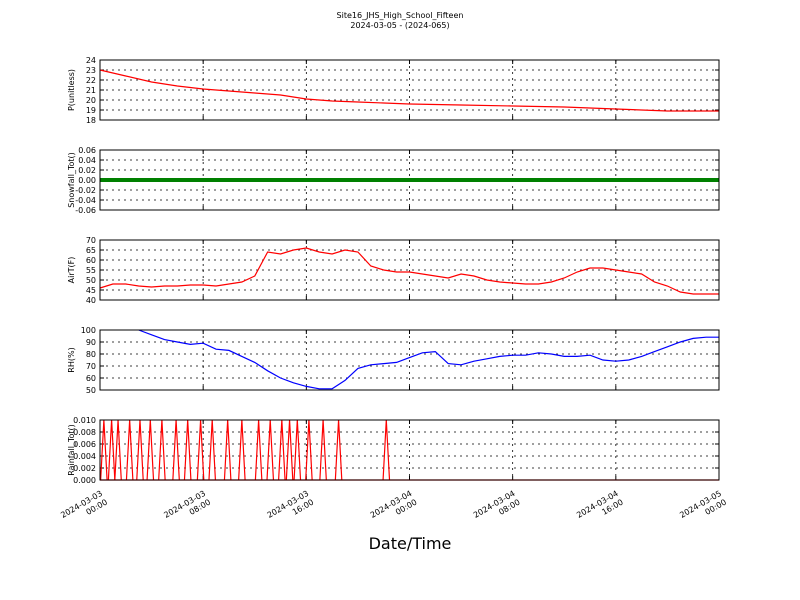 The width and height of the screenshot is (800, 600). Describe the element at coordinates (400, 25) in the screenshot. I see `chart-subtitle: 2024-03-05 - (2024-065)` at that location.